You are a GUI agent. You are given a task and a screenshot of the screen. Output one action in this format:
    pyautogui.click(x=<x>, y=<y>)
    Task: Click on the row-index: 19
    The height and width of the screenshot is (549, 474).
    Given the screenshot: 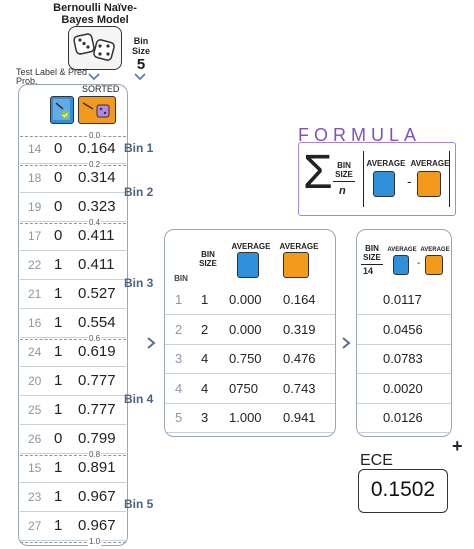 What is the action you would take?
    pyautogui.click(x=35, y=207)
    